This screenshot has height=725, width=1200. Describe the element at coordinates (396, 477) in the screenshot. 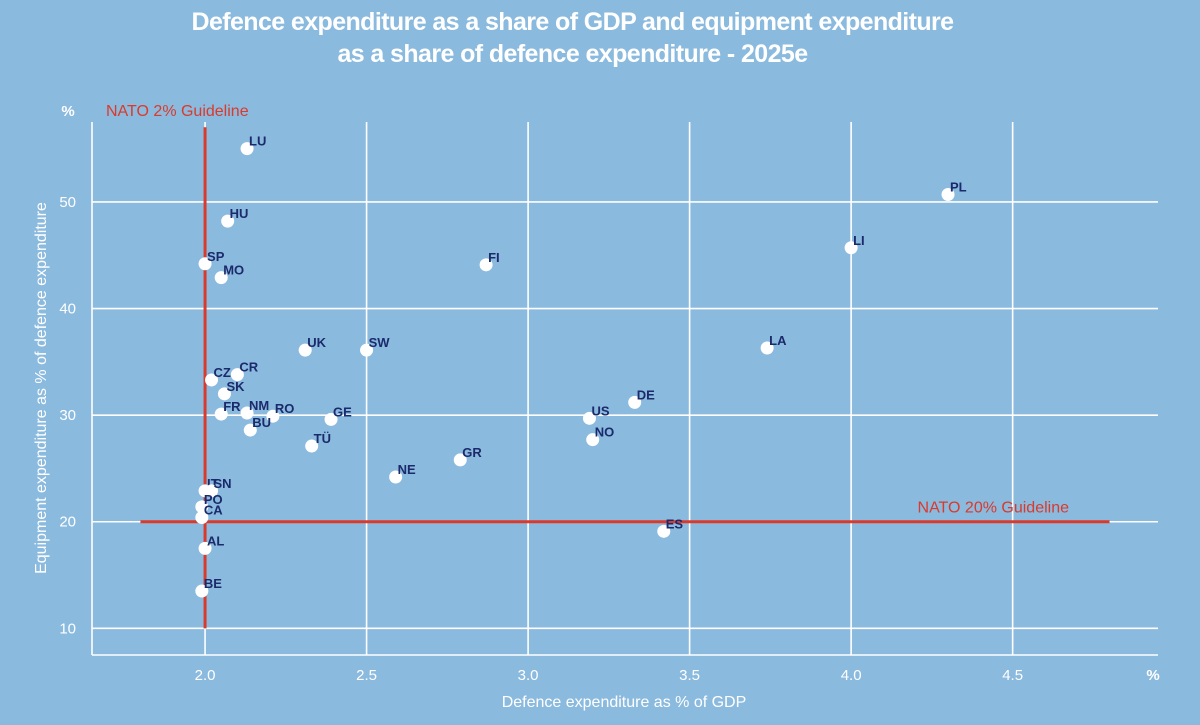

I see `data-point-ne` at that location.